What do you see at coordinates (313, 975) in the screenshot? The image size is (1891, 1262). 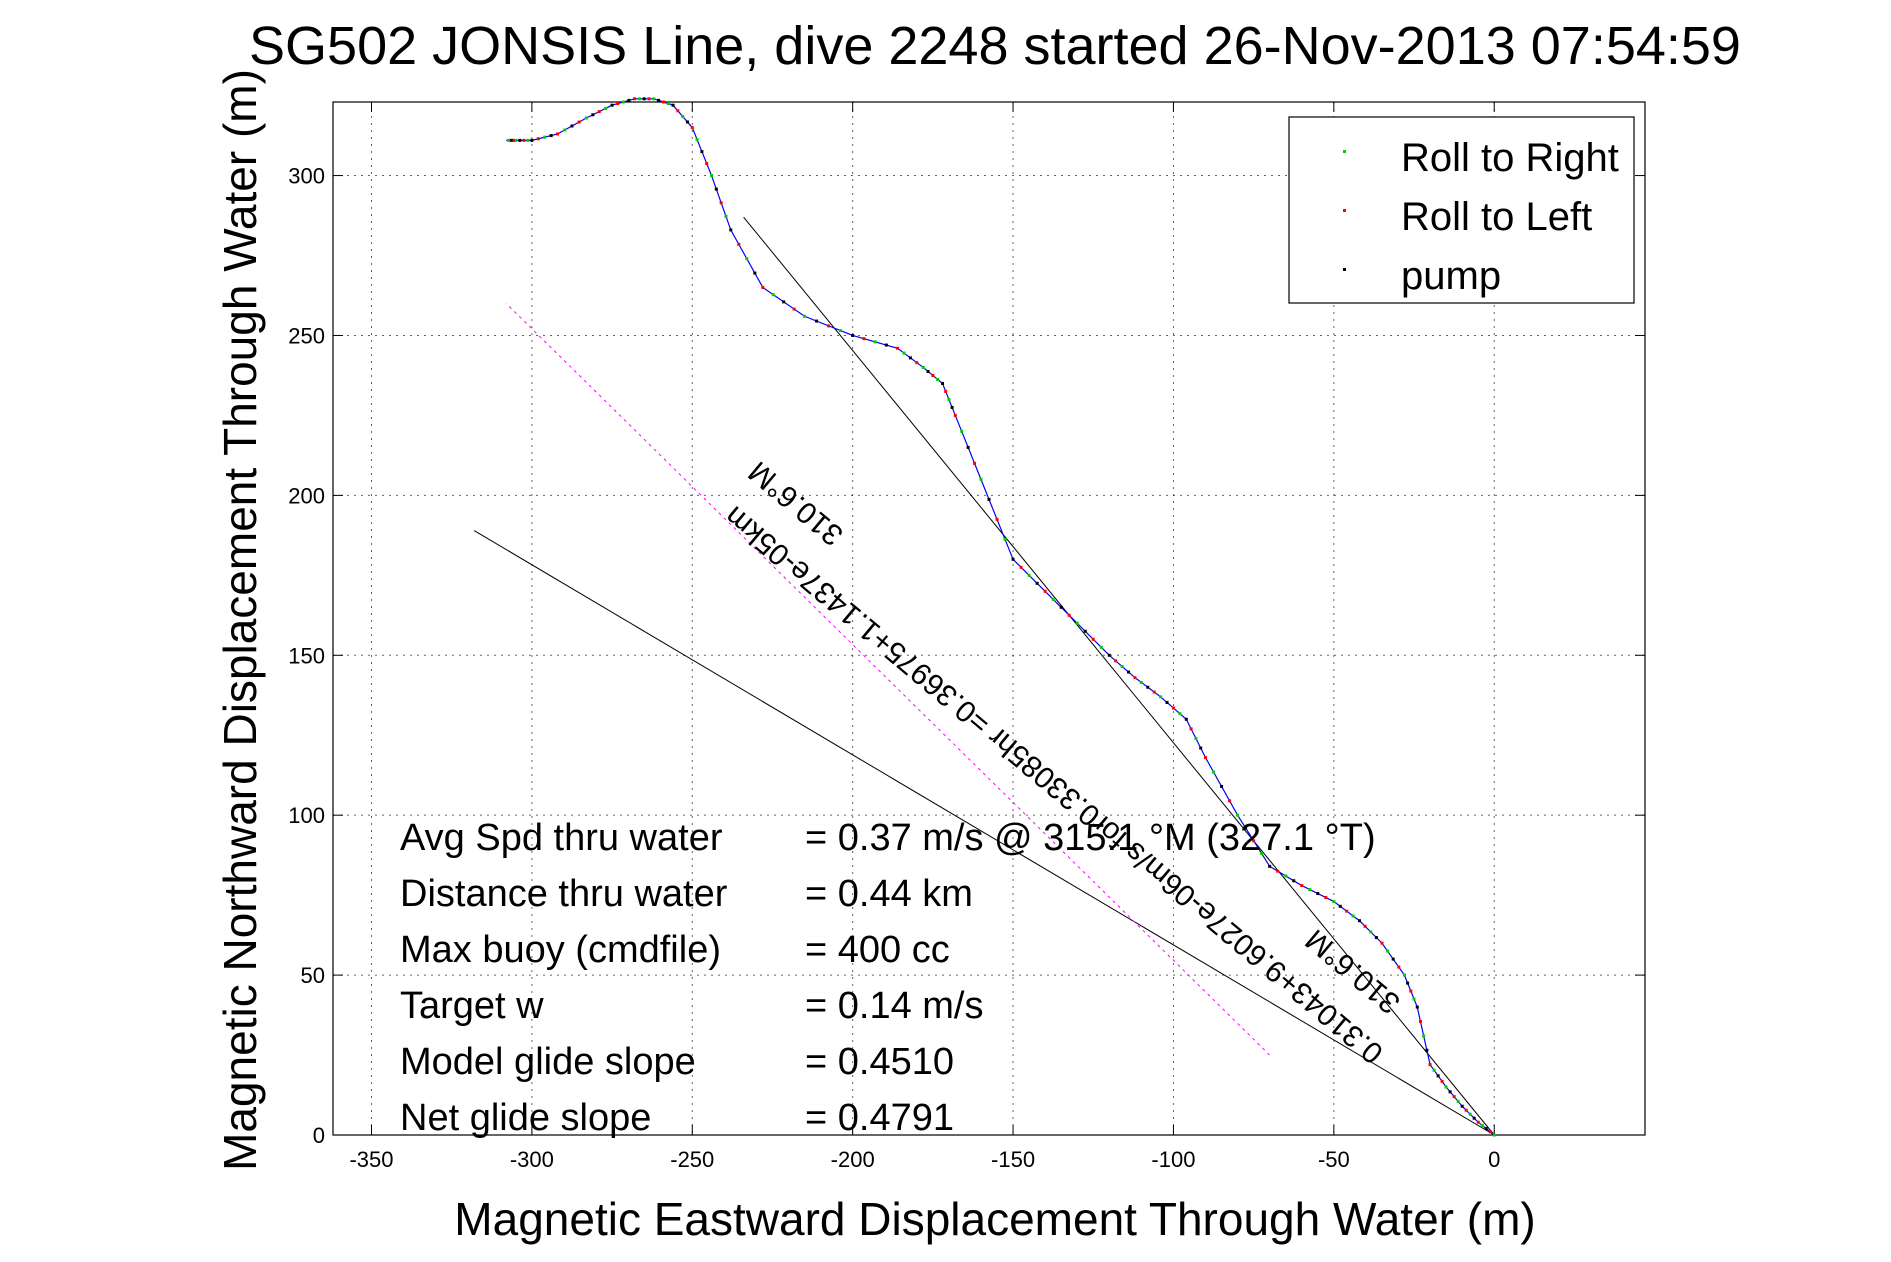 I see `y-tick-label: 50` at bounding box center [313, 975].